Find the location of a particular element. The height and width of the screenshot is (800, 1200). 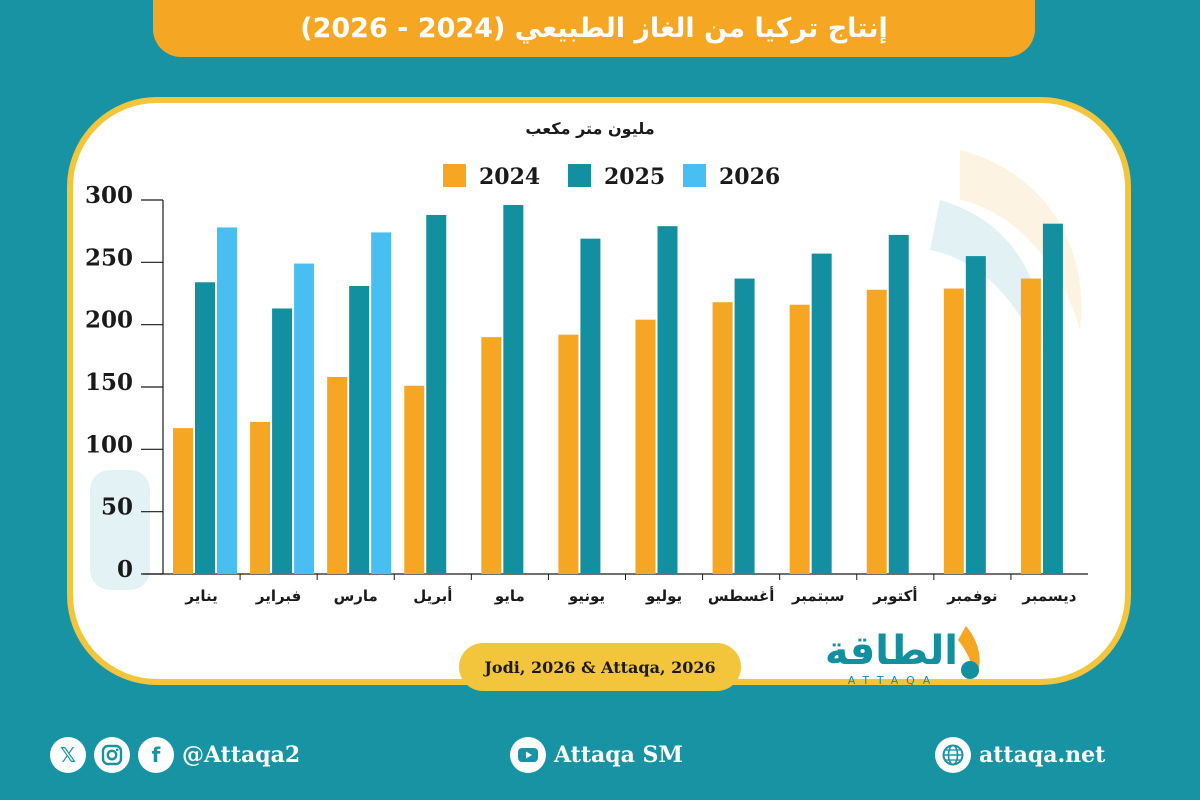

social-links: 𝕏 f @Attaqa2 is located at coordinates (175, 755).